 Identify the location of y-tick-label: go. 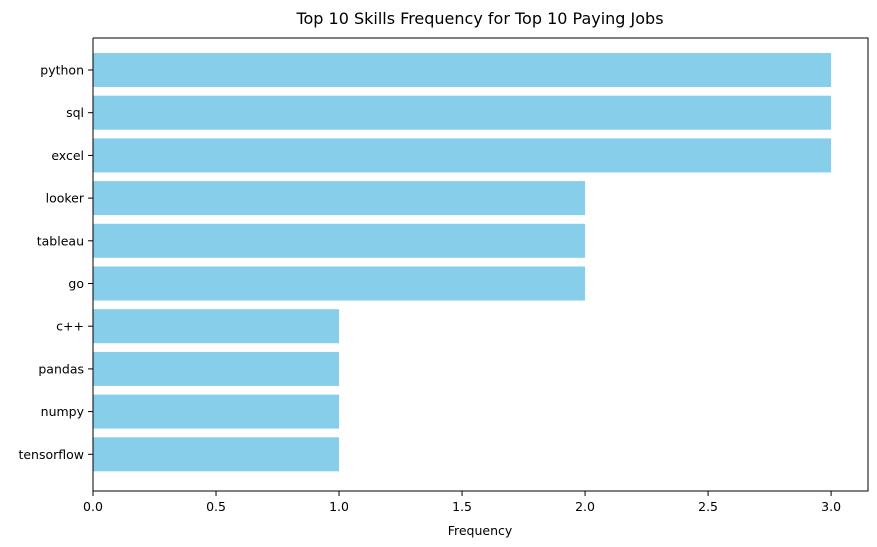
(76, 283).